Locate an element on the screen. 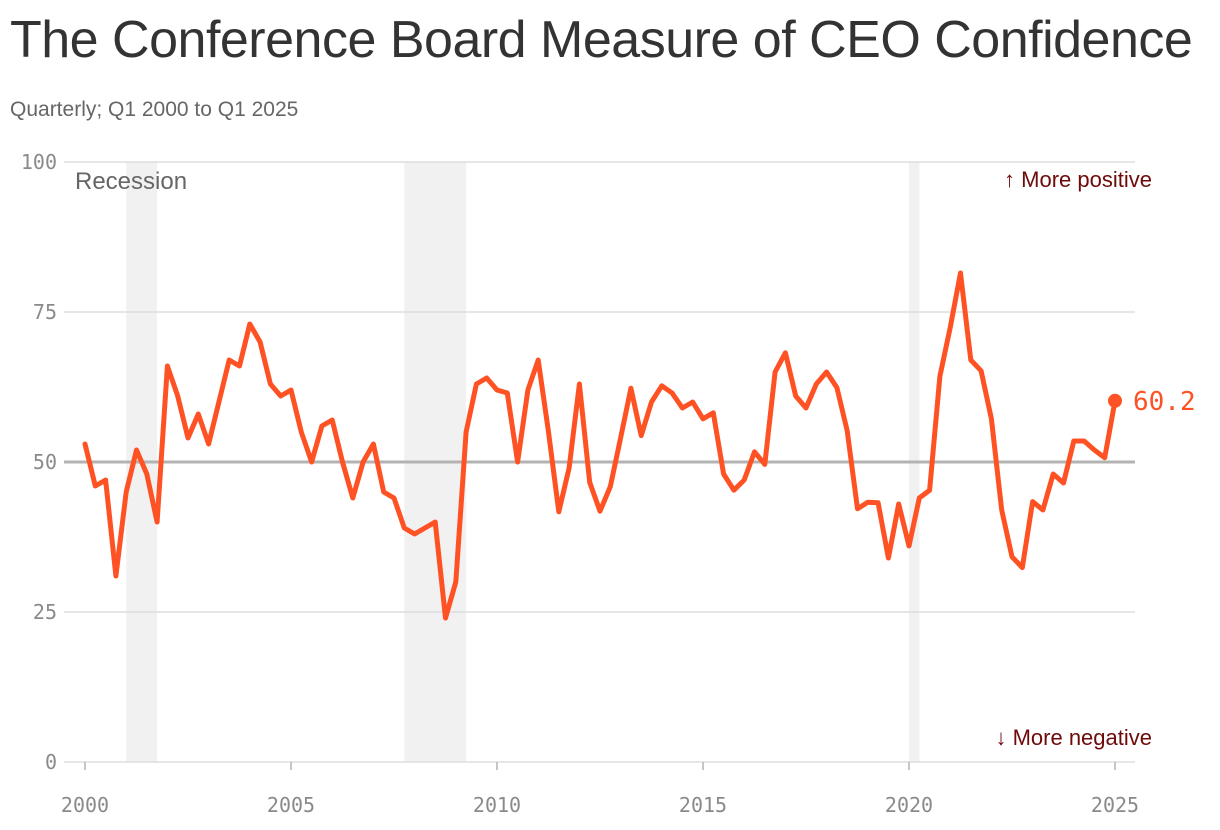  x-tick-label: 2020 is located at coordinates (909, 805).